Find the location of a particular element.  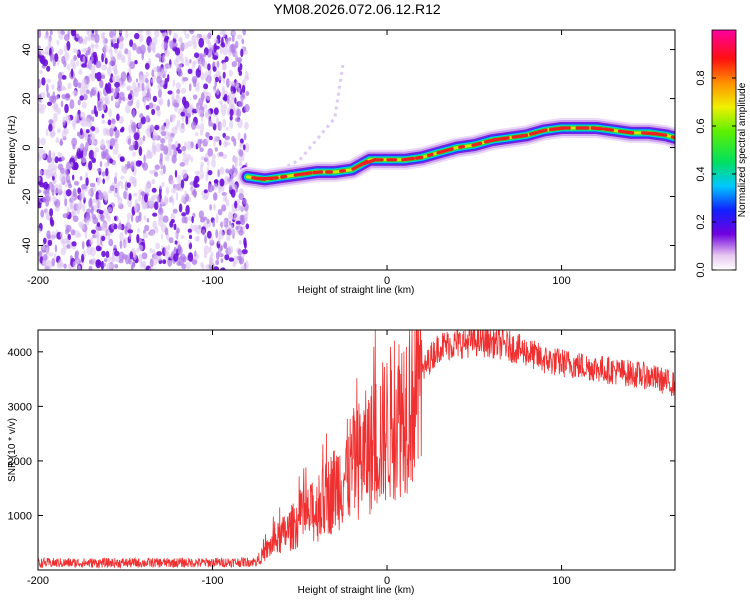

y-tick-label: 40 is located at coordinates (27, 49).